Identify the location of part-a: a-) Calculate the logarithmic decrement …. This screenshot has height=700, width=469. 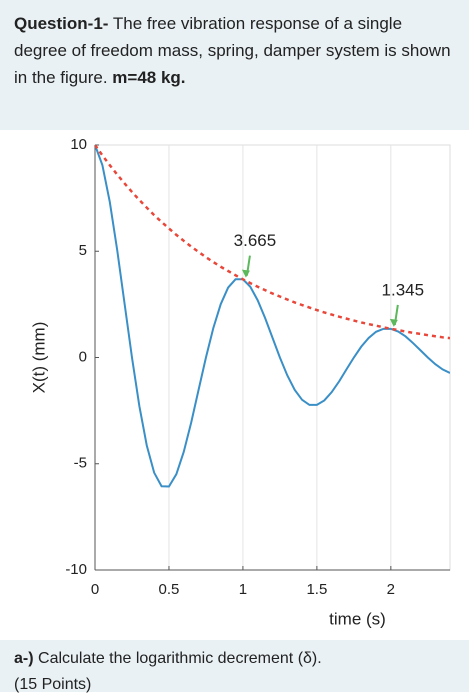
(234, 666).